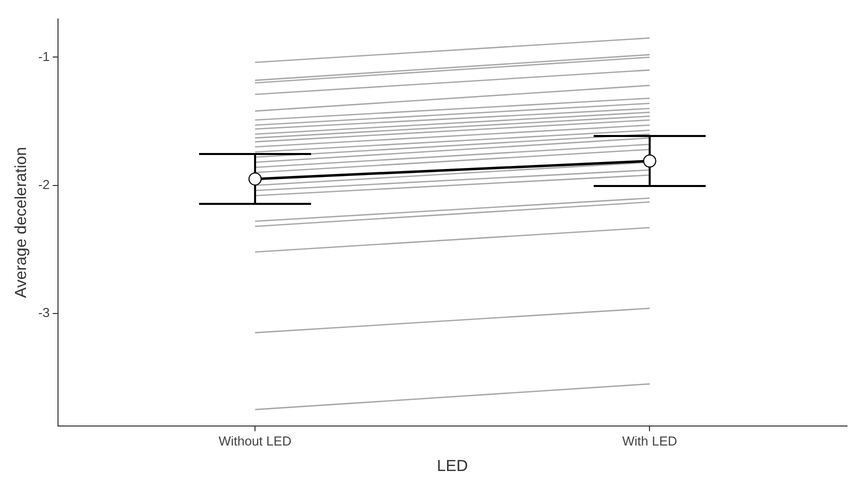 The width and height of the screenshot is (865, 488). What do you see at coordinates (44, 184) in the screenshot?
I see `y-tick-label: -2` at bounding box center [44, 184].